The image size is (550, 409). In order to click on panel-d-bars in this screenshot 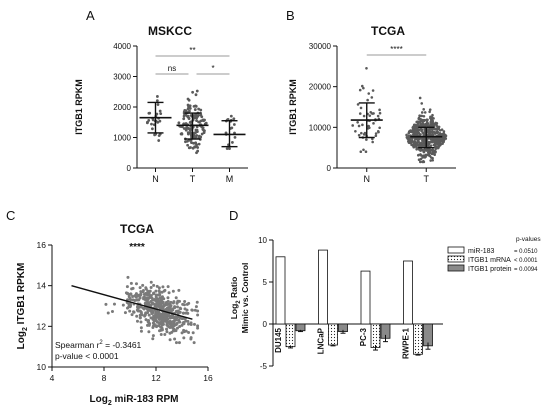, I will do `click(354, 302)`.